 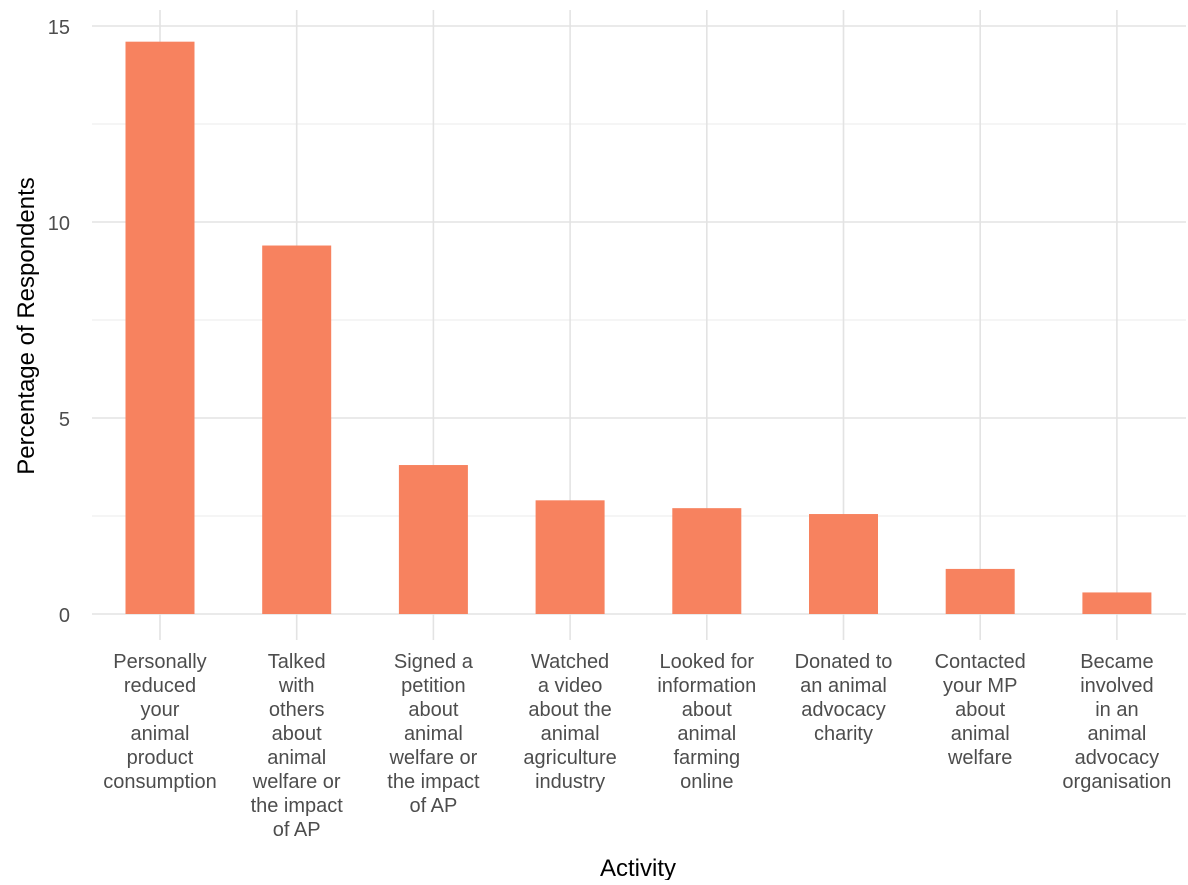 I want to click on y-tick-label: 10, so click(x=59, y=224).